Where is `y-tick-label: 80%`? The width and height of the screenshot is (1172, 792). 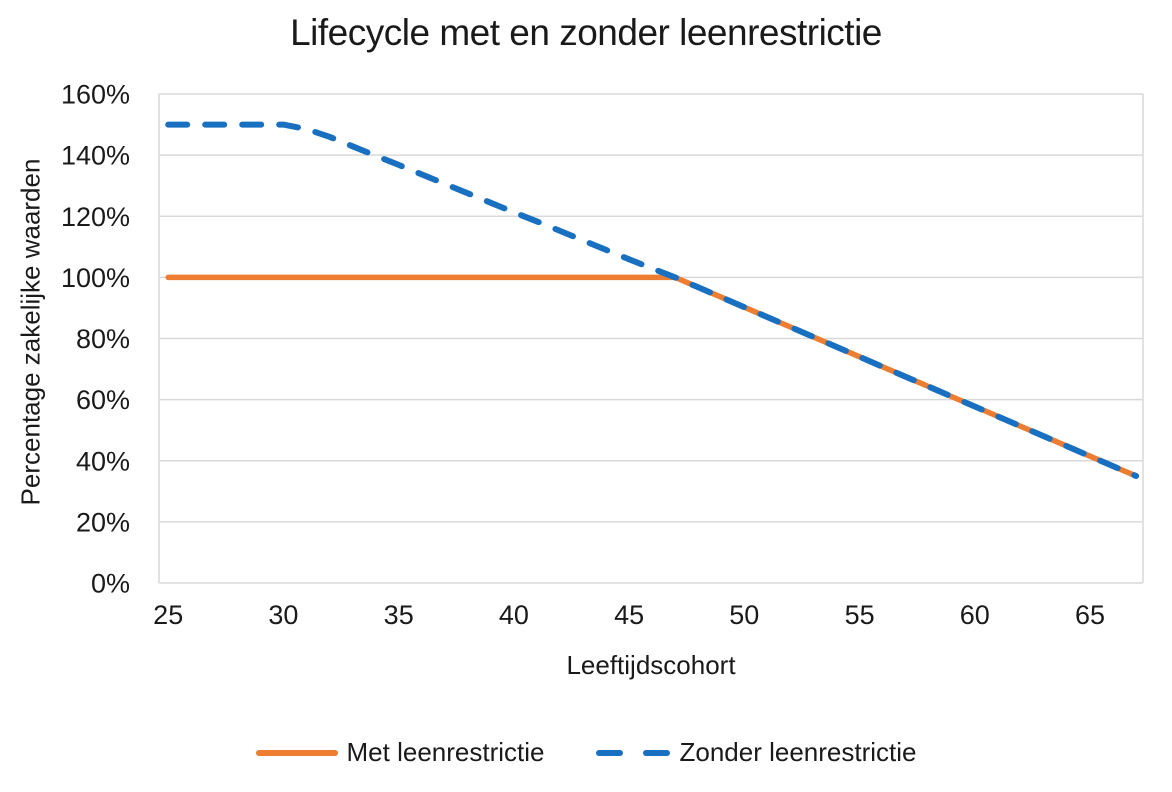 y-tick-label: 80% is located at coordinates (103, 339).